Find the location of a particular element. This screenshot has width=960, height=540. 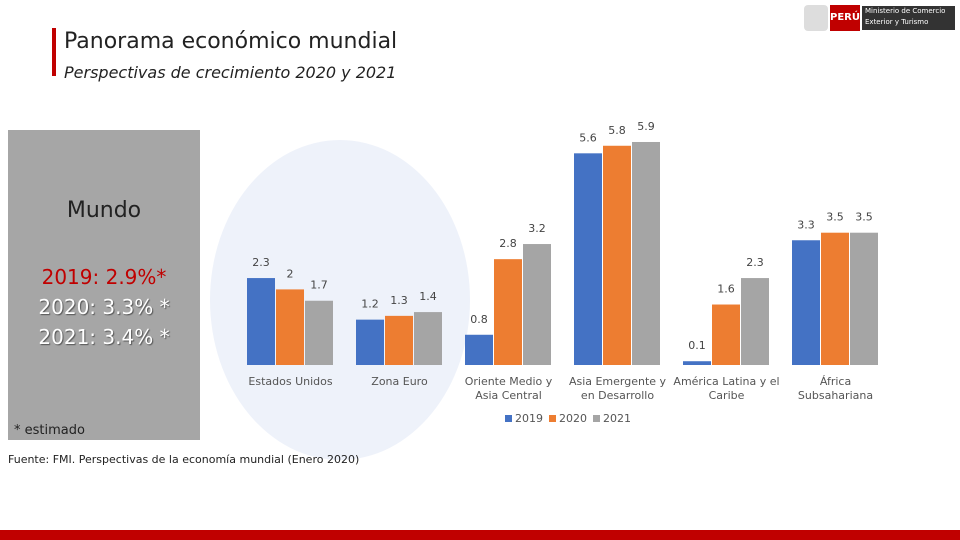

value-label: 5.8 is located at coordinates (617, 130).